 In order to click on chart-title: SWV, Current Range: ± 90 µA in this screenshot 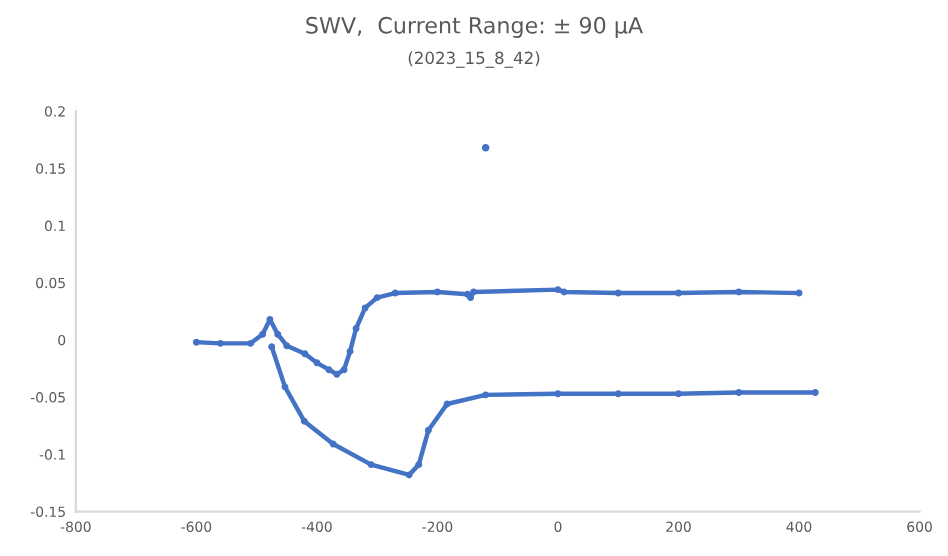, I will do `click(474, 27)`.